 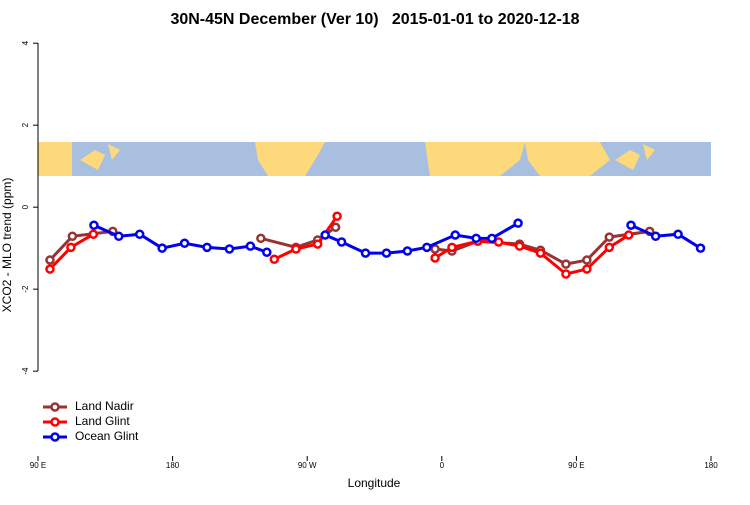 I want to click on x-axis-label: Longitude, so click(x=374, y=483).